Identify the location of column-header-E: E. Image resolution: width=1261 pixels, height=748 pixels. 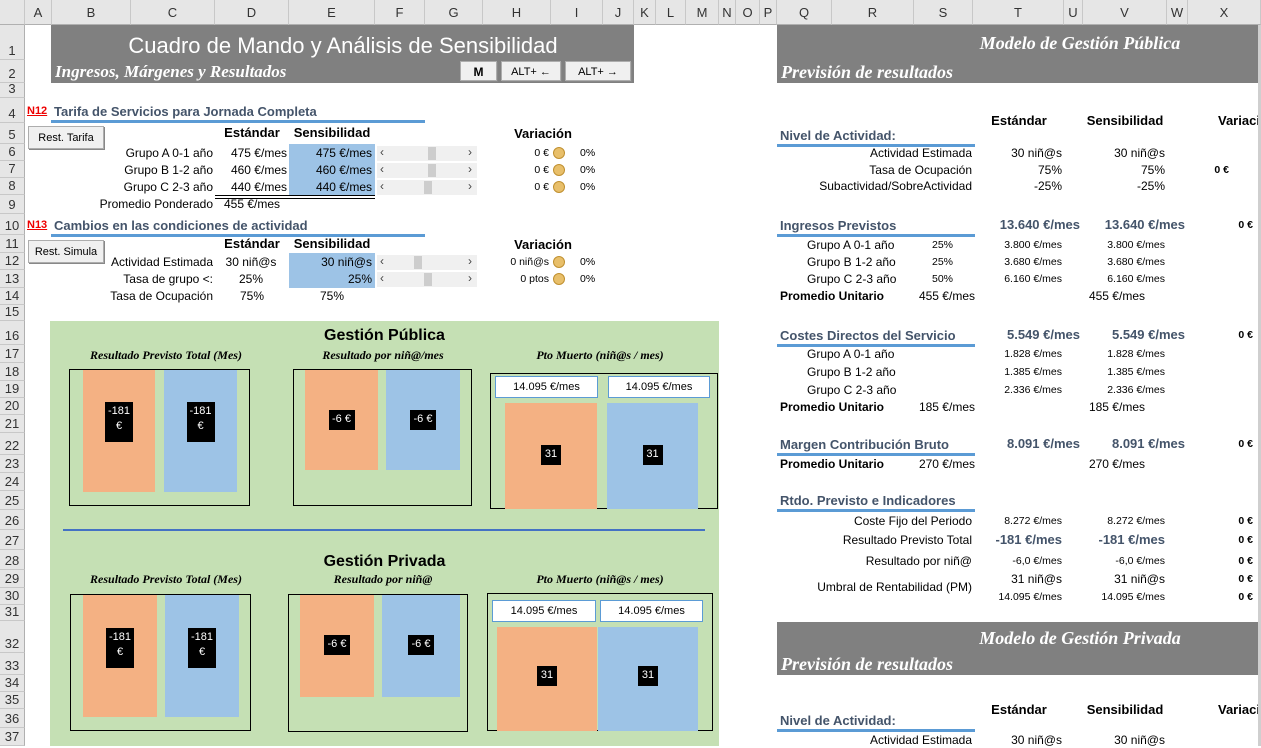
(332, 12).